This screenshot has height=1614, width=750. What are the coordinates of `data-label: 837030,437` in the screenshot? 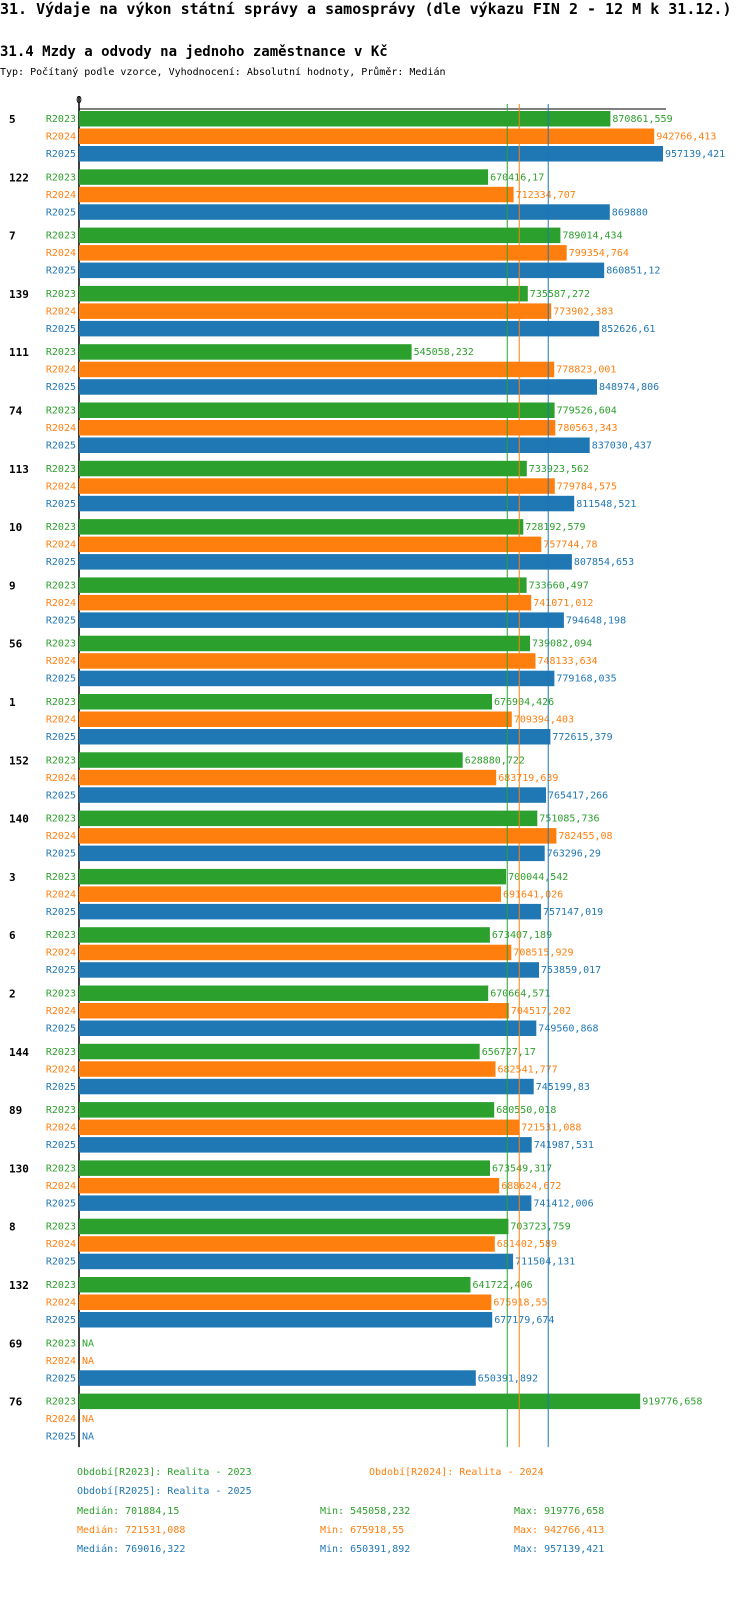 It's located at (622, 446).